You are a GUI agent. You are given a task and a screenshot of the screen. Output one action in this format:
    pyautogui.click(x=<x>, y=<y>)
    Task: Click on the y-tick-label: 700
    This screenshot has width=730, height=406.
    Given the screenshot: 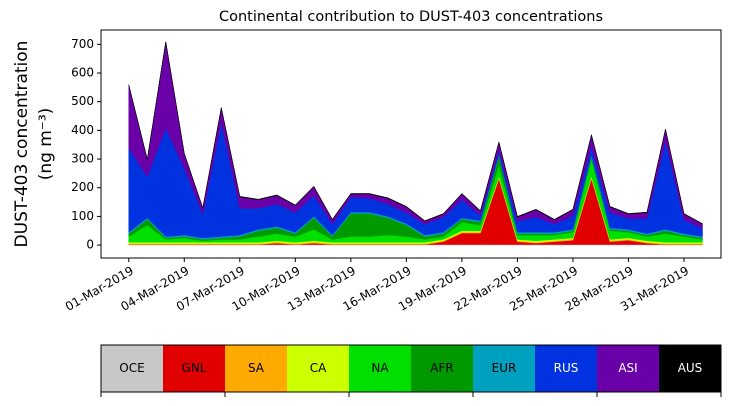 What is the action you would take?
    pyautogui.click(x=82, y=44)
    